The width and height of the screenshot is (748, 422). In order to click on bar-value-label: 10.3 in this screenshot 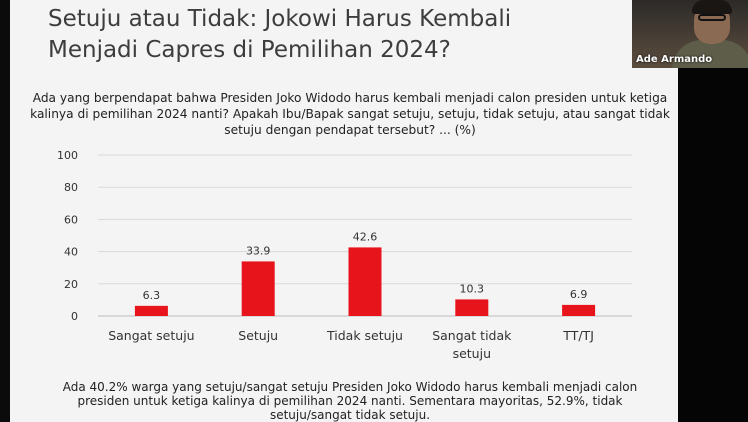, I will do `click(472, 288)`.